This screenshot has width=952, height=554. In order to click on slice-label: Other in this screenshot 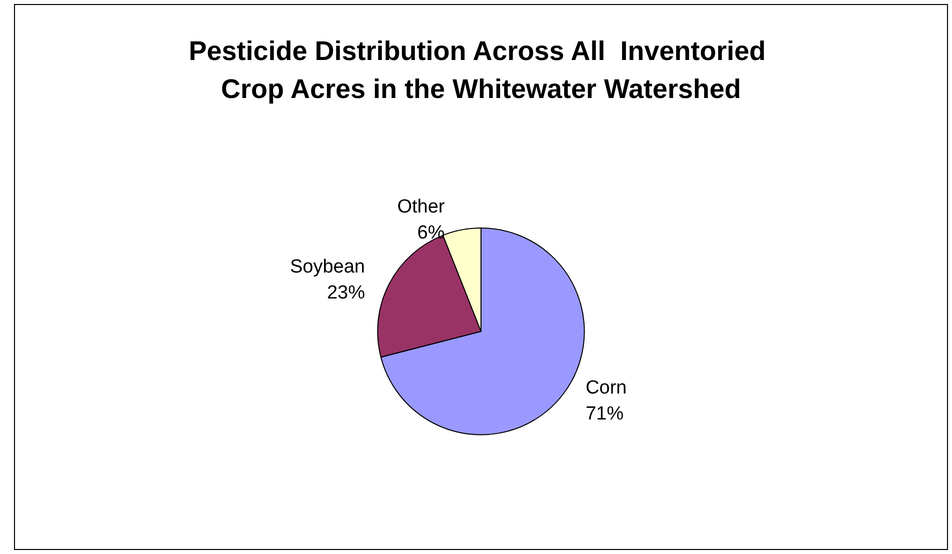, I will do `click(421, 207)`.